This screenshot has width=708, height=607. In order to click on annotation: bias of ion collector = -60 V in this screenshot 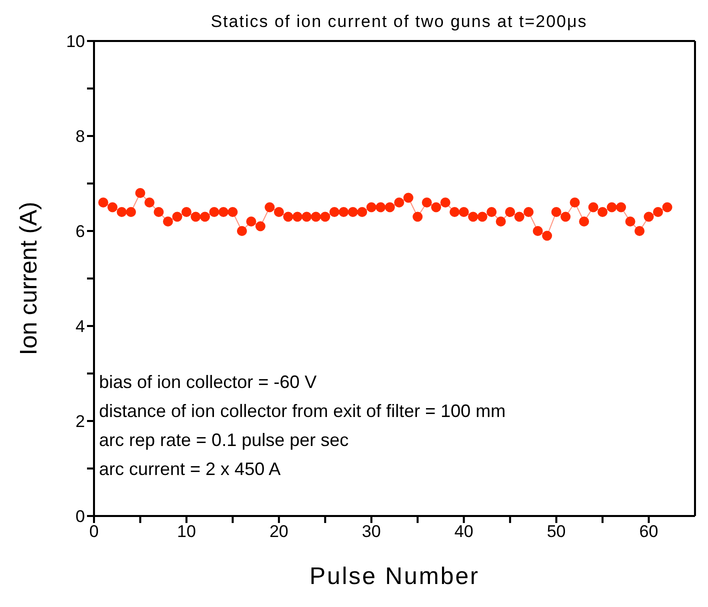, I will do `click(208, 382)`.